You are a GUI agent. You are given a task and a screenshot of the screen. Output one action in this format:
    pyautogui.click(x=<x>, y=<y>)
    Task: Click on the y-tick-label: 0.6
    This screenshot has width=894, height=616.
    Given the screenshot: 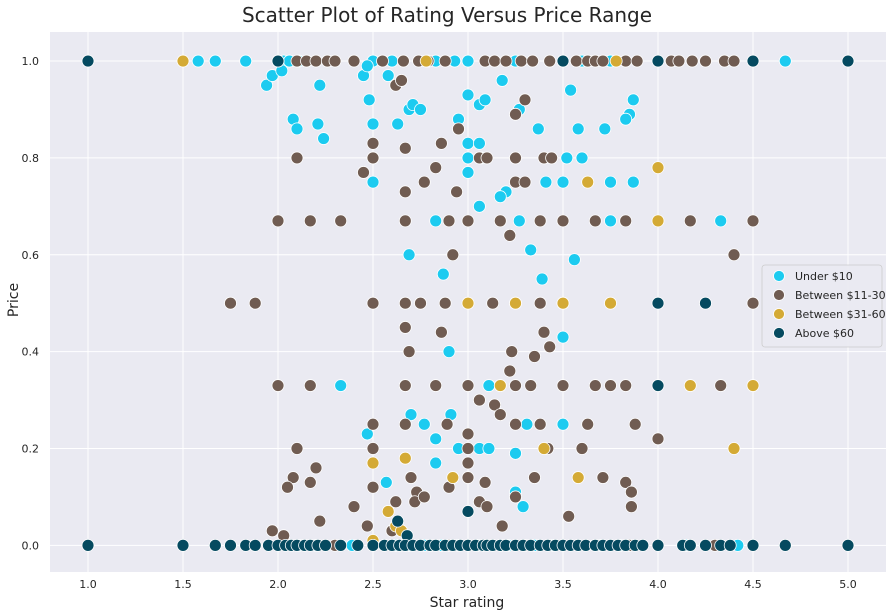 What is the action you would take?
    pyautogui.click(x=31, y=255)
    